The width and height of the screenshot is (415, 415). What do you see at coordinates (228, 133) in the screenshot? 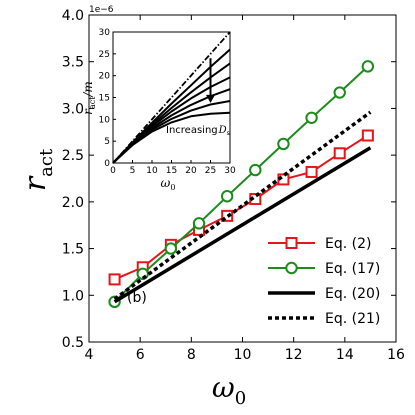
I see `inset-annotation-sub: s` at bounding box center [228, 133].